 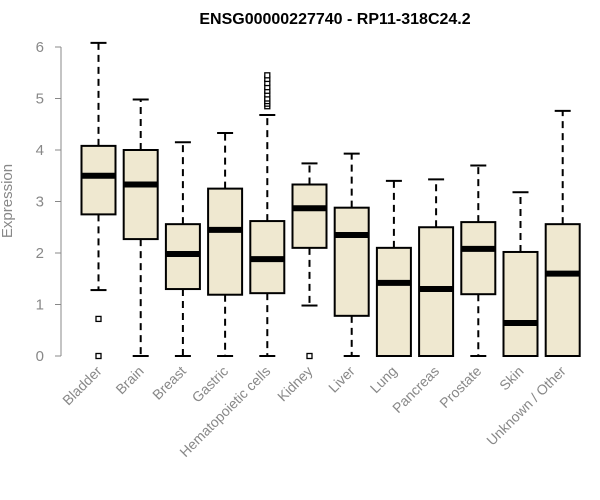 What do you see at coordinates (169, 383) in the screenshot?
I see `x-tick-label: Breast` at bounding box center [169, 383].